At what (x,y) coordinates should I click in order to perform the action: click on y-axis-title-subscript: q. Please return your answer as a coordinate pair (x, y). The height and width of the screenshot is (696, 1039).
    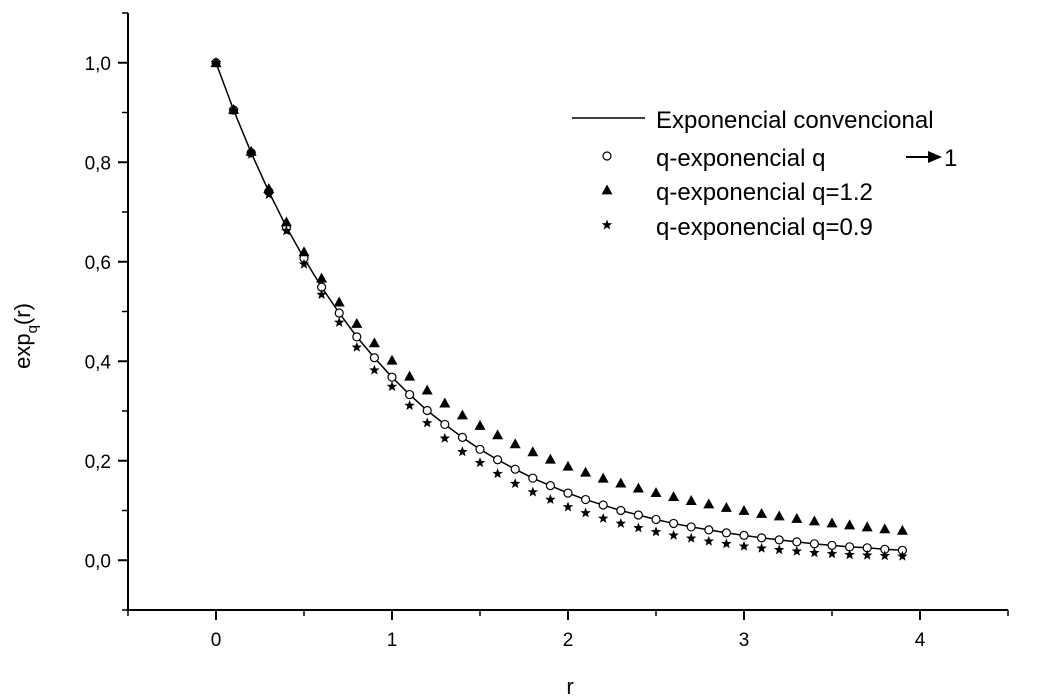
    Looking at the image, I should click on (32, 329).